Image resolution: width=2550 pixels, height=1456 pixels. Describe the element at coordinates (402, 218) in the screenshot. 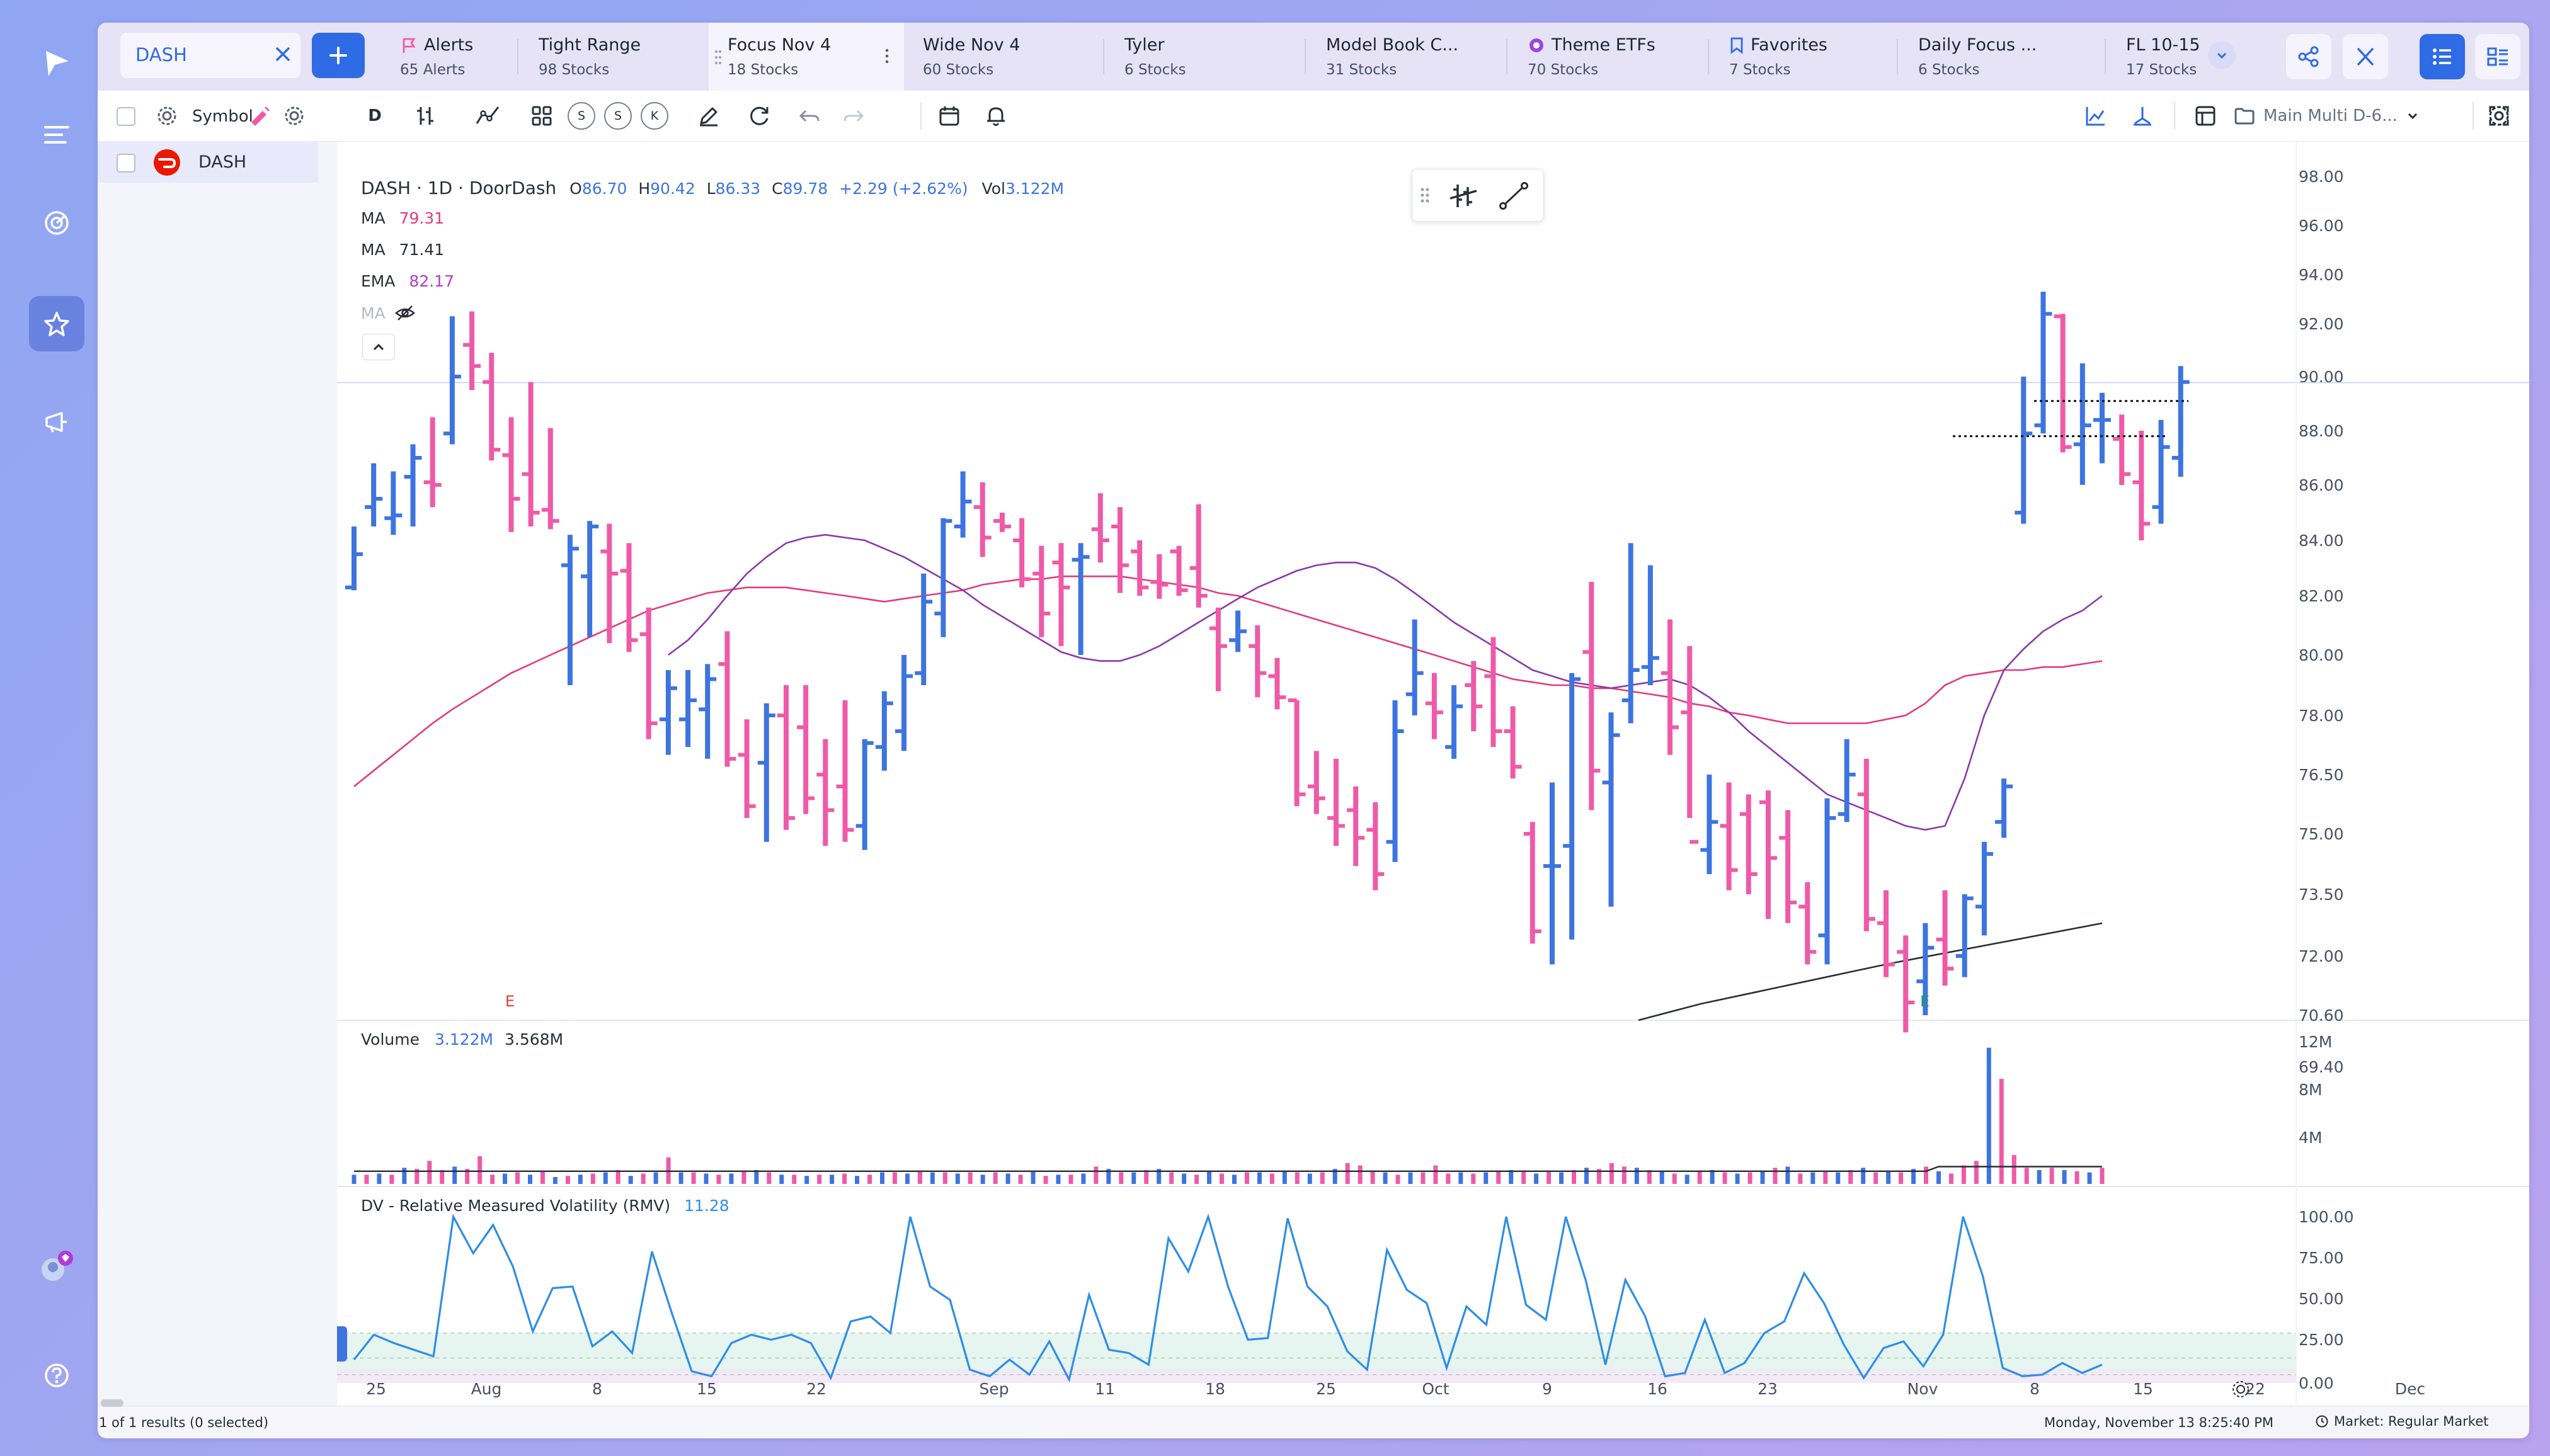

I see `ma-legend-1: MA 79.31` at that location.